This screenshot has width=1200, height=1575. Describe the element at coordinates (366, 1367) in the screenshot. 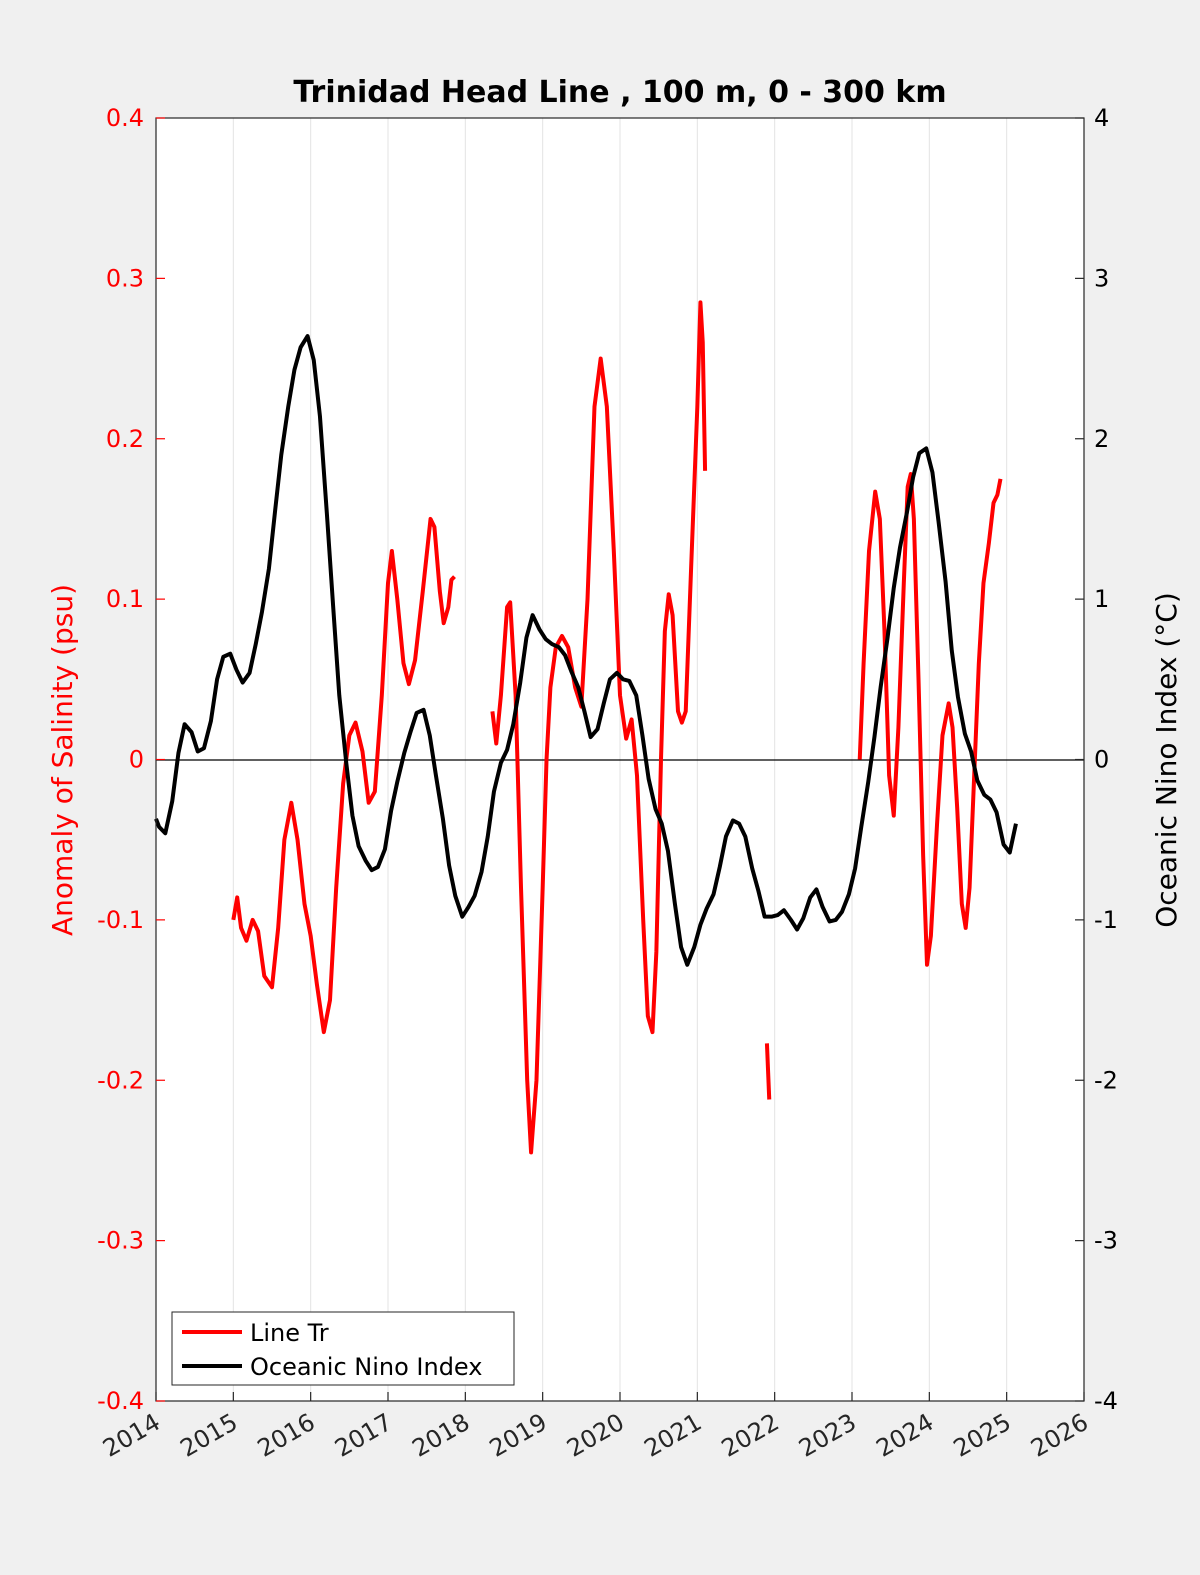

I see `legend-label-oni: Oceanic Nino Index` at that location.